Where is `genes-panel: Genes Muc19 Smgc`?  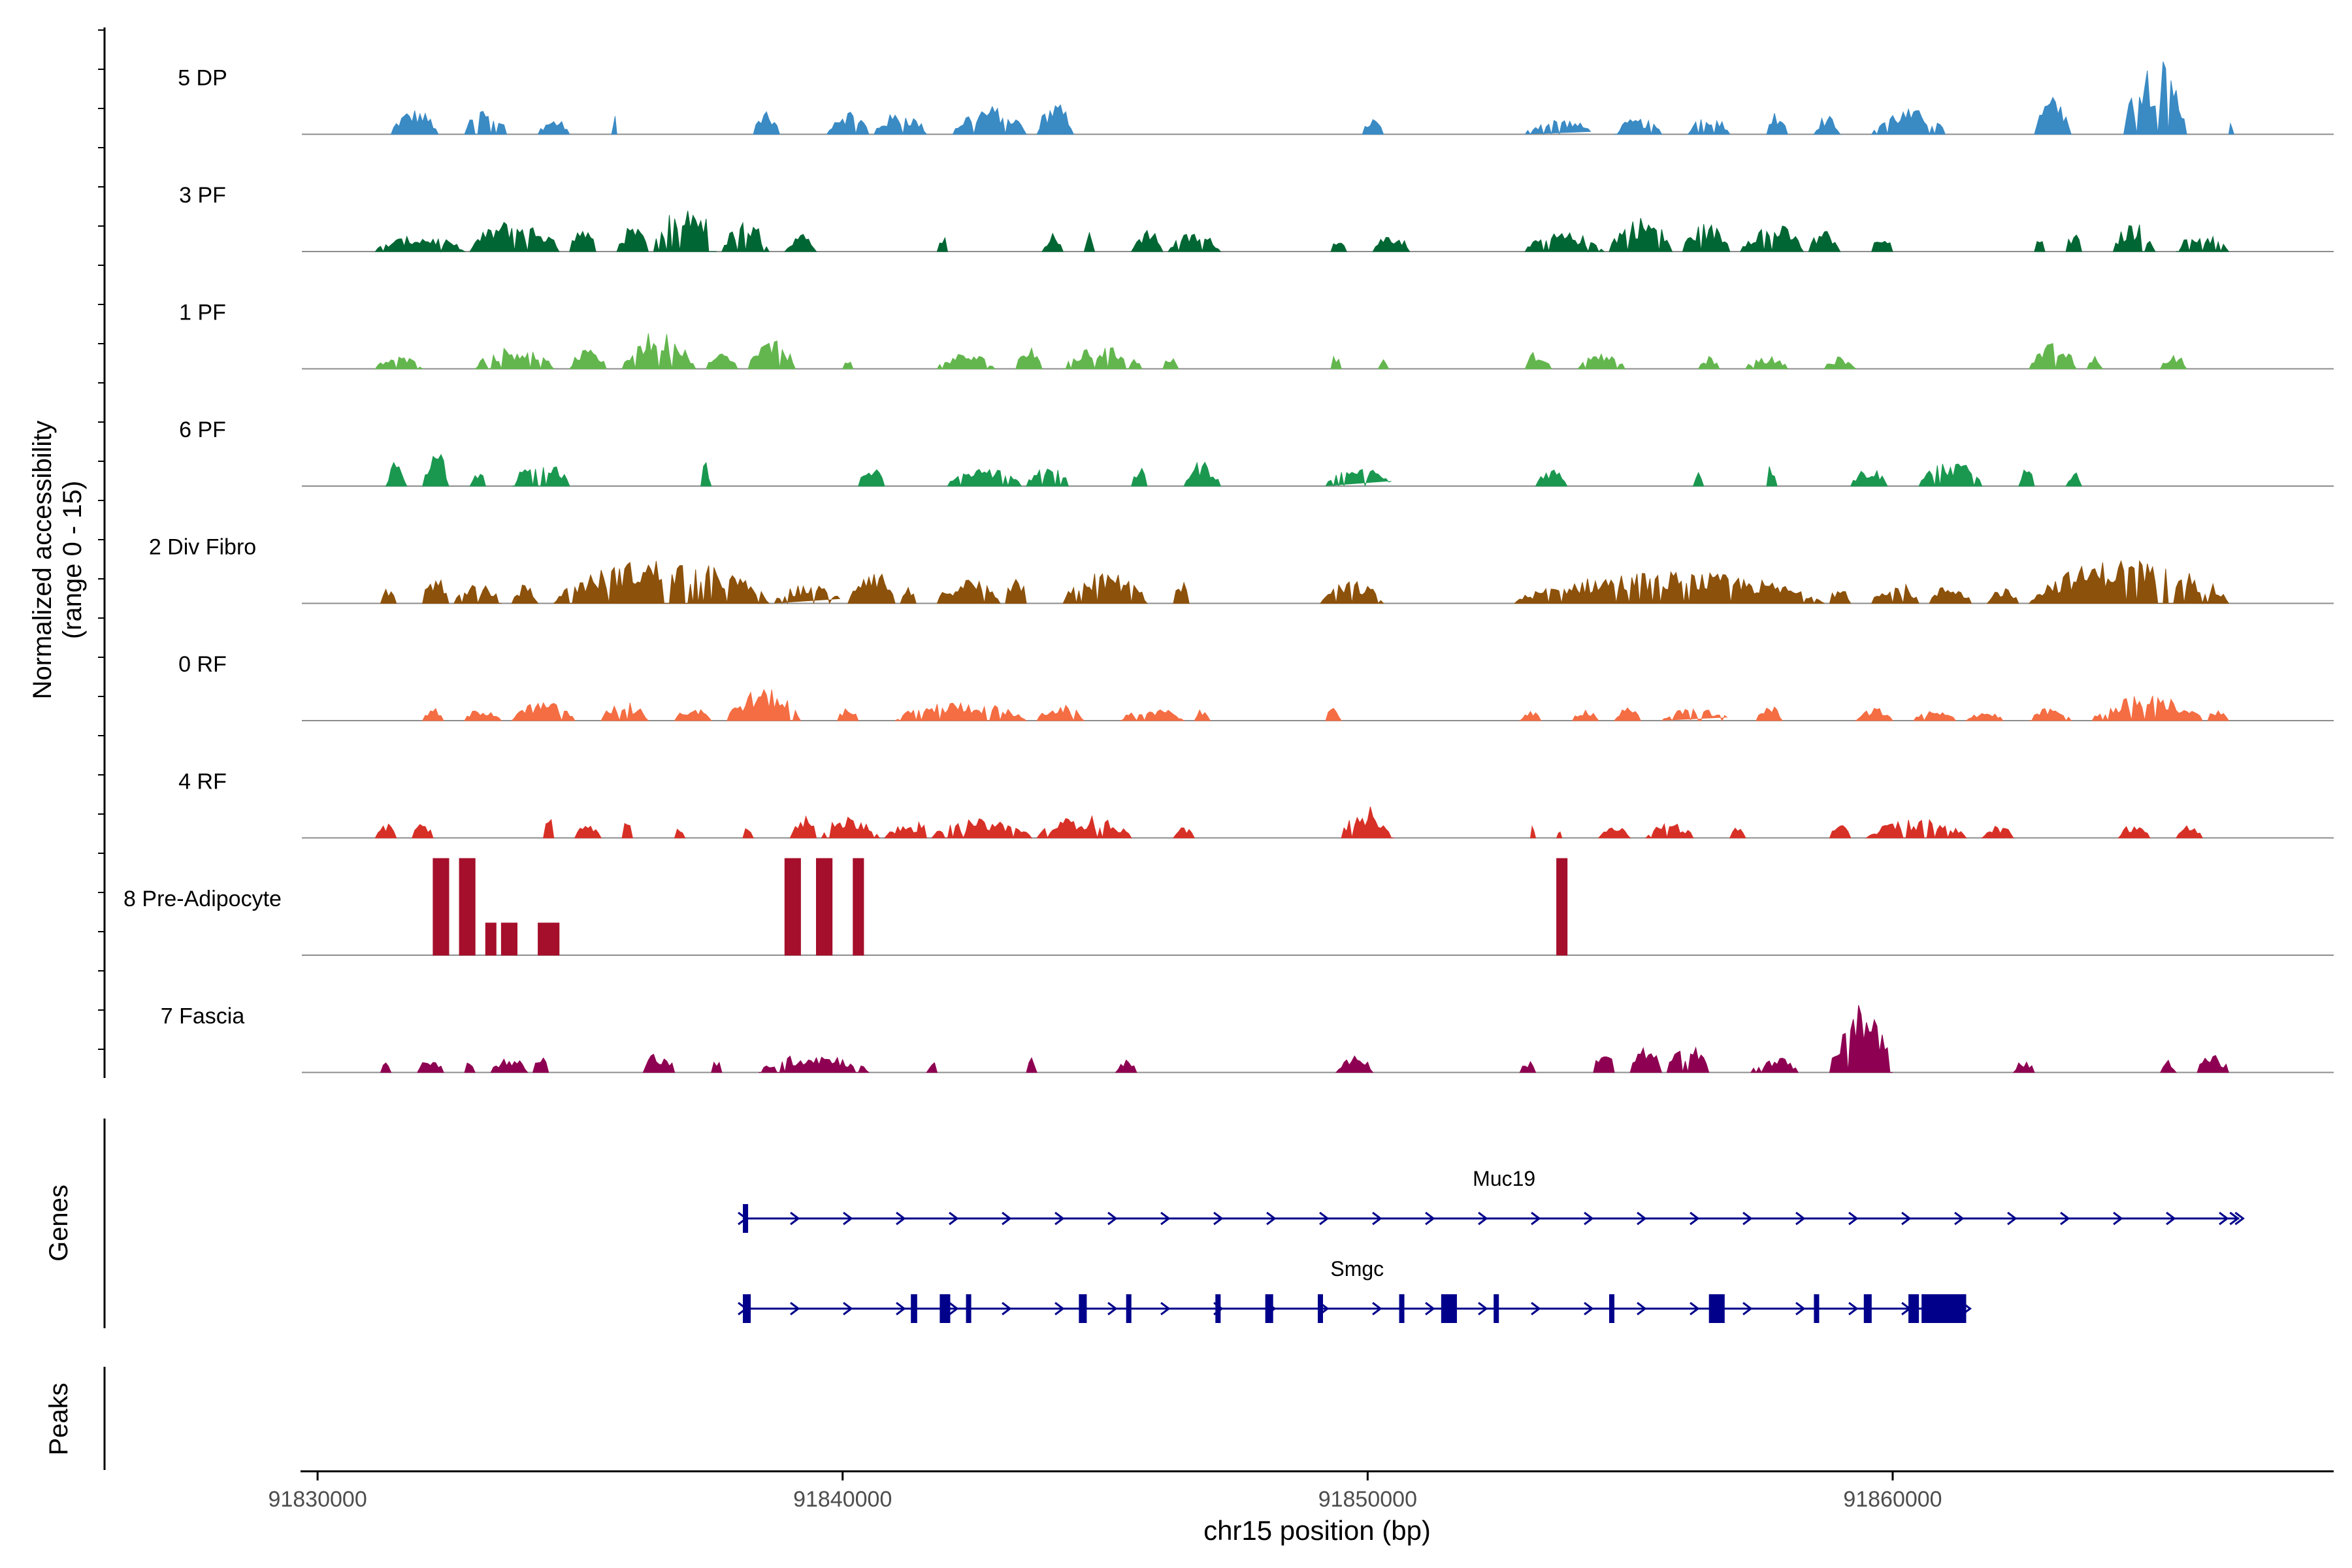
genes-panel: Genes Muc19 Smgc is located at coordinates (1144, 1223).